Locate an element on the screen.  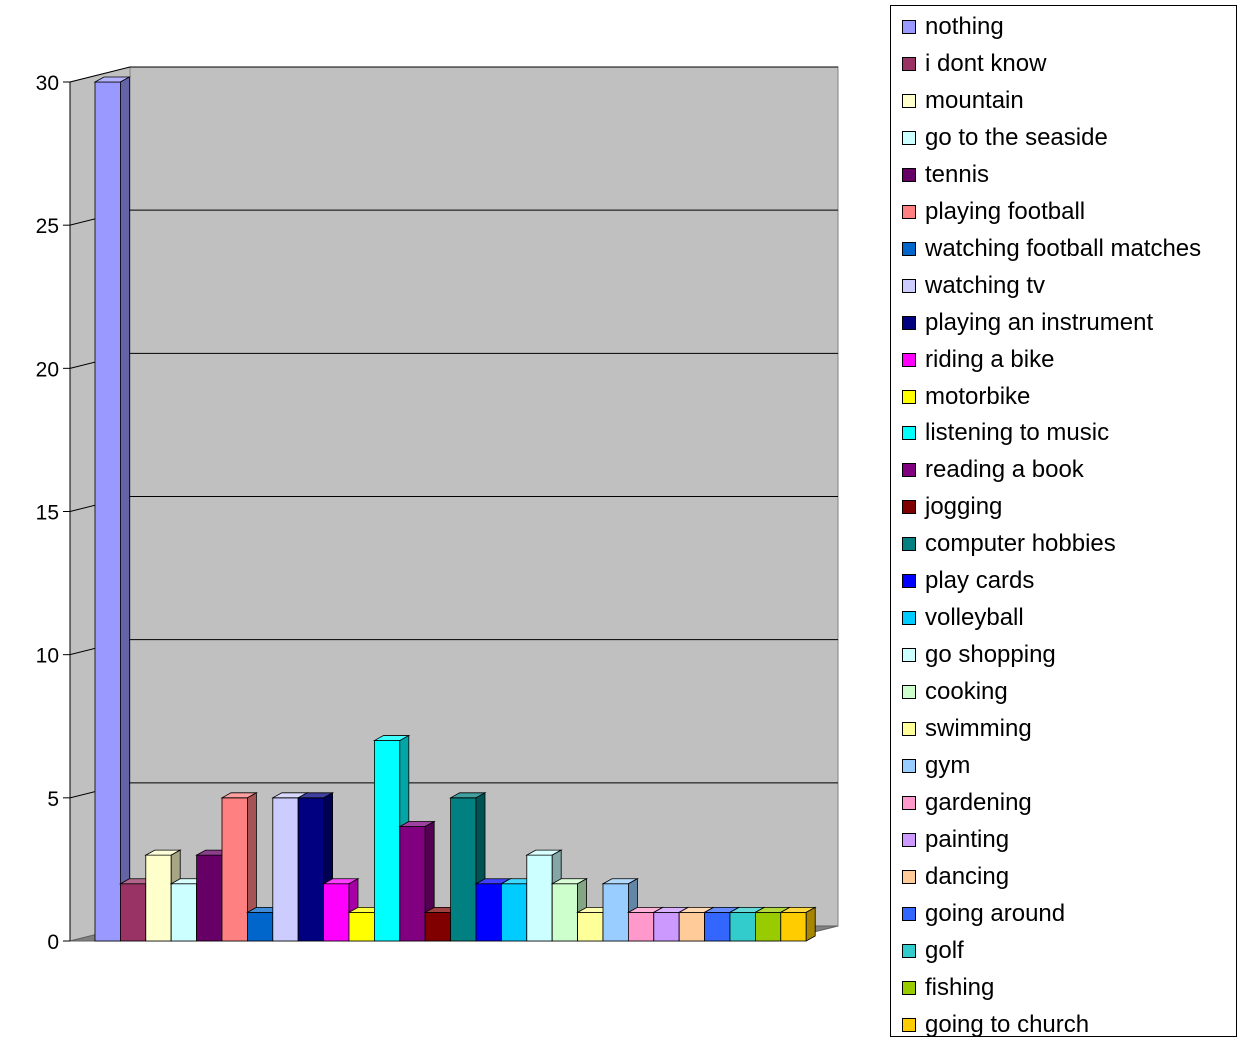
legend-entry: reading a book is located at coordinates (993, 470).